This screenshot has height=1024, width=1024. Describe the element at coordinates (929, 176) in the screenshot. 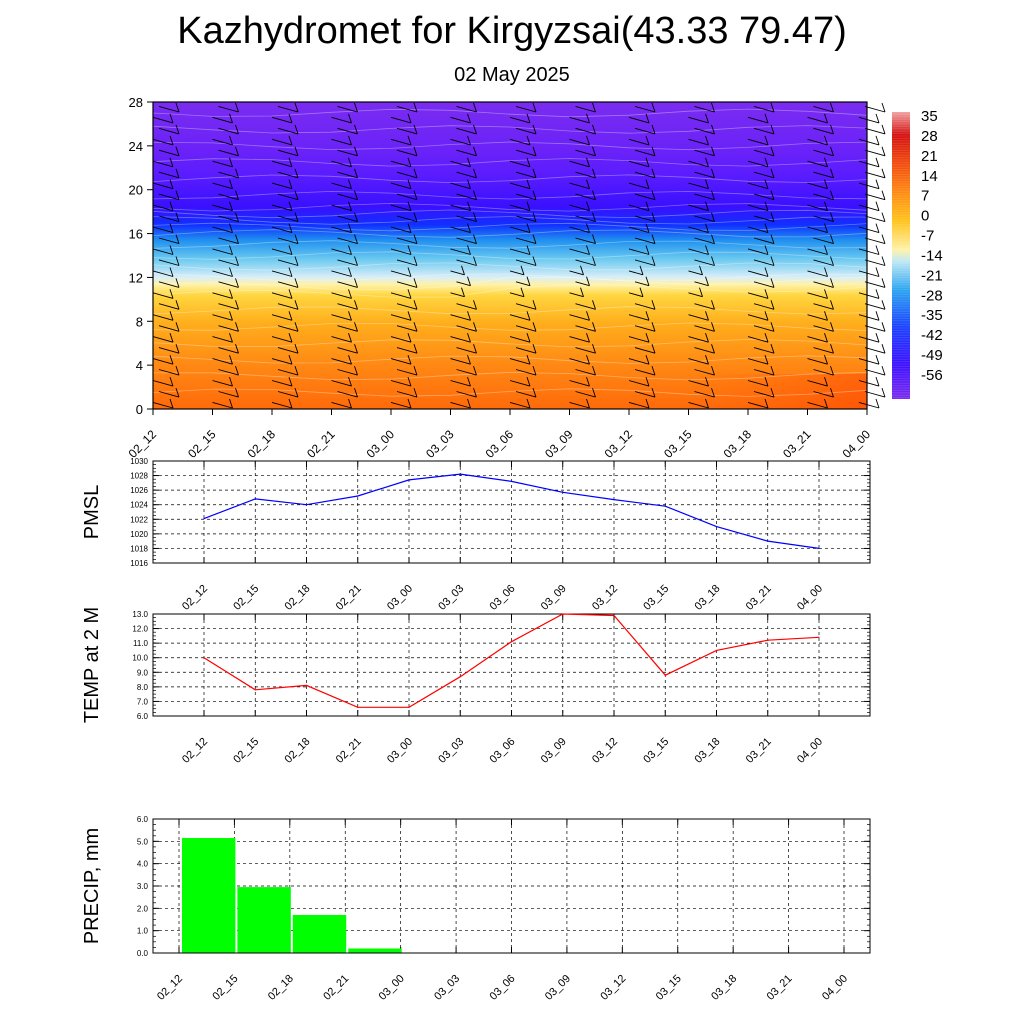

I see `colorbar-label: 14` at that location.